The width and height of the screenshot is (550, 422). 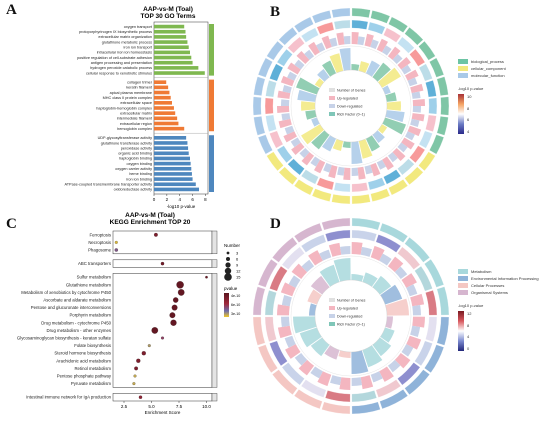 I want to click on legend-swatch, so click(x=463, y=271).